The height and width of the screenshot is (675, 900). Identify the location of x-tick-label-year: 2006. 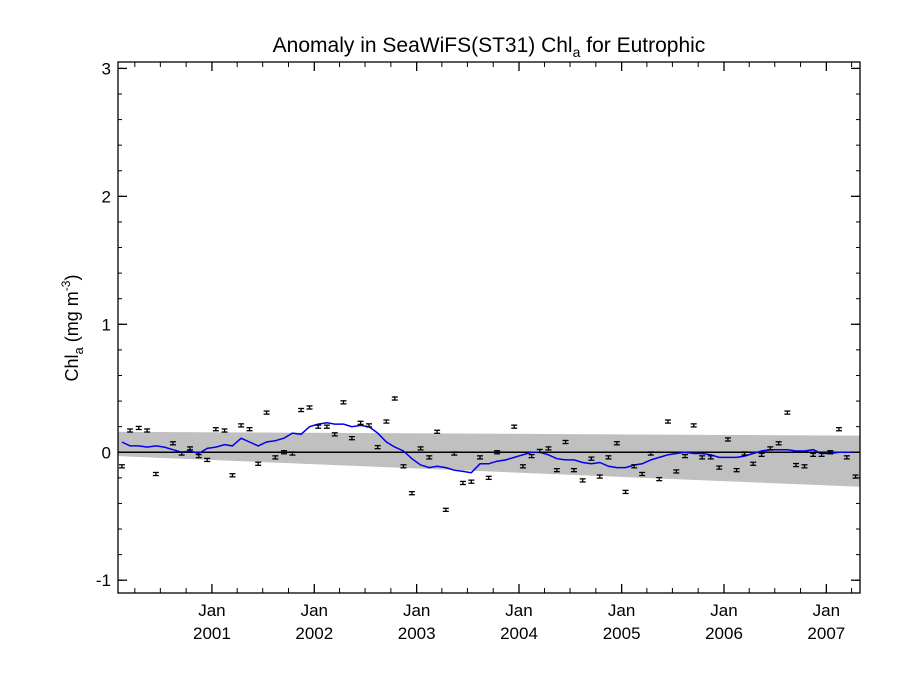
(724, 633).